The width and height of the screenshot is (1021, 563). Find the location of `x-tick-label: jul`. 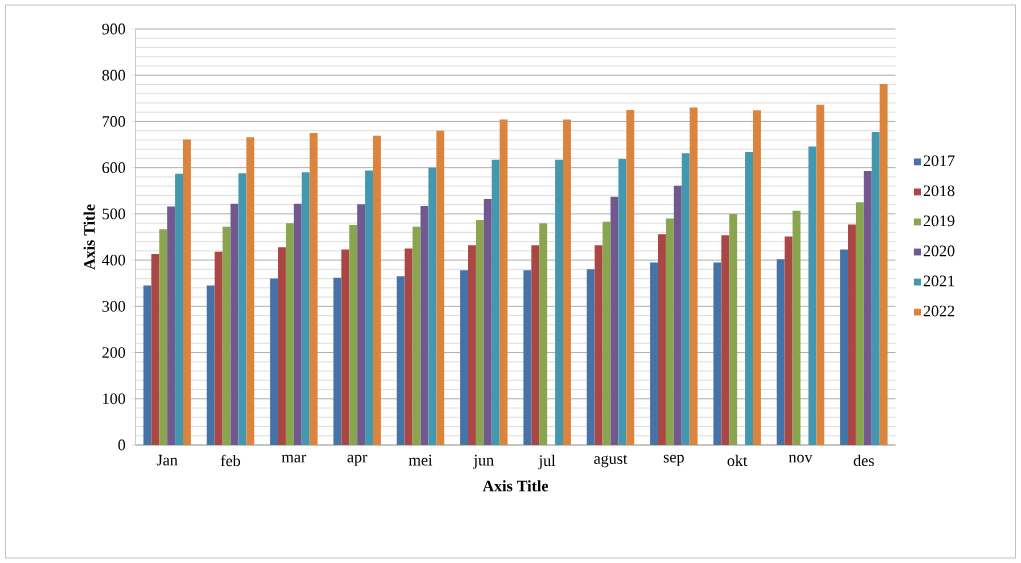

x-tick-label: jul is located at coordinates (547, 462).